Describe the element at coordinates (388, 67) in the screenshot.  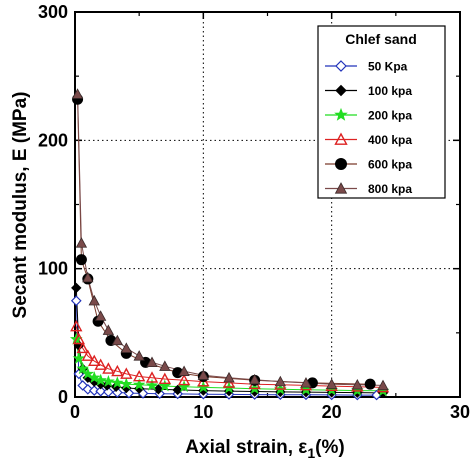
I see `legend-label: 50 Kpa` at that location.